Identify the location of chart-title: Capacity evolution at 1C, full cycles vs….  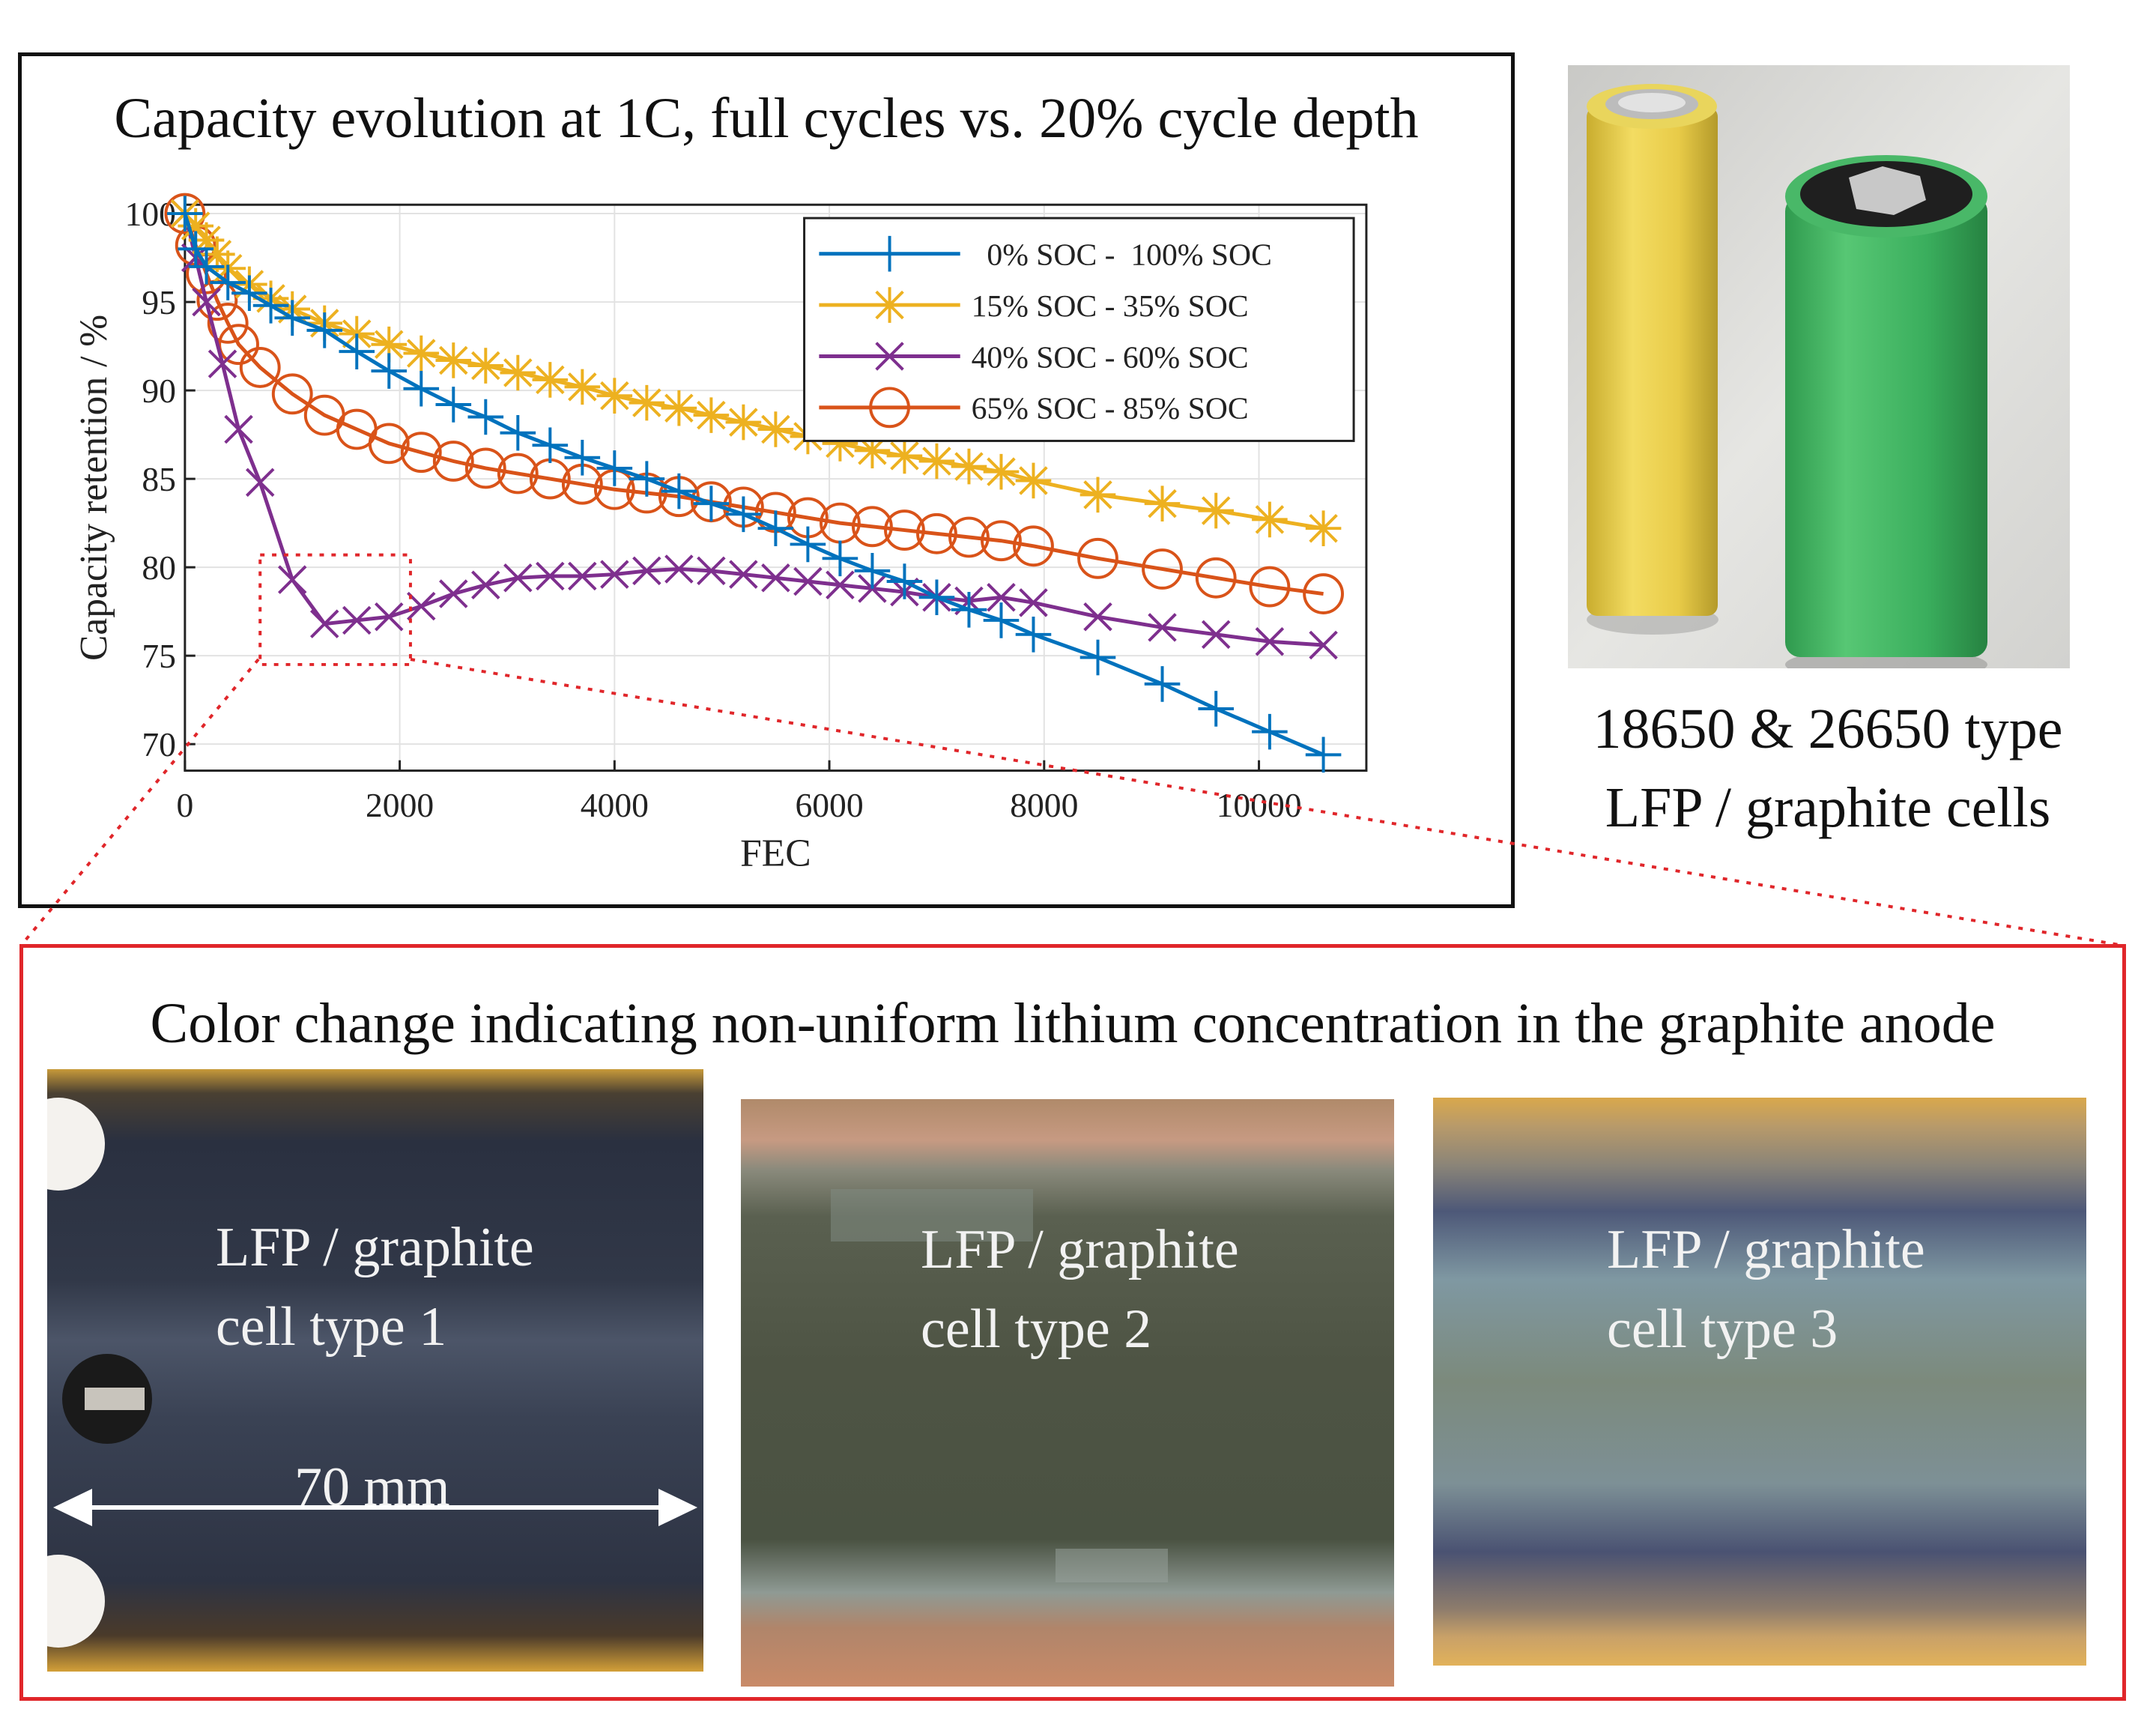
(767, 118).